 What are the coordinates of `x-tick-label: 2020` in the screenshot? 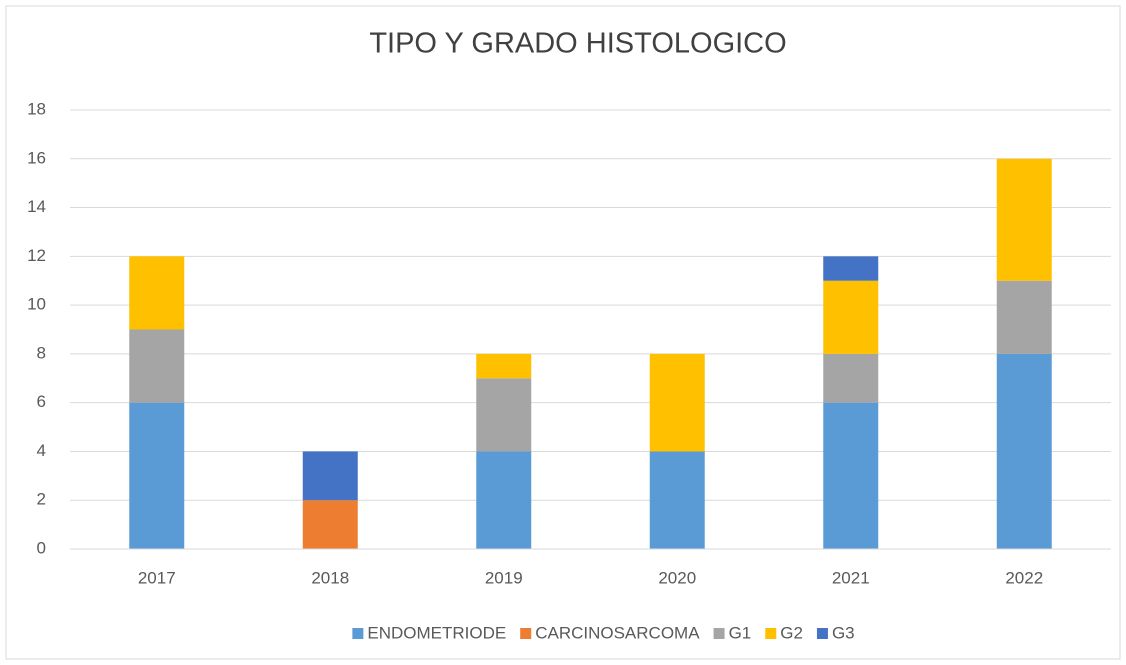 It's located at (677, 577).